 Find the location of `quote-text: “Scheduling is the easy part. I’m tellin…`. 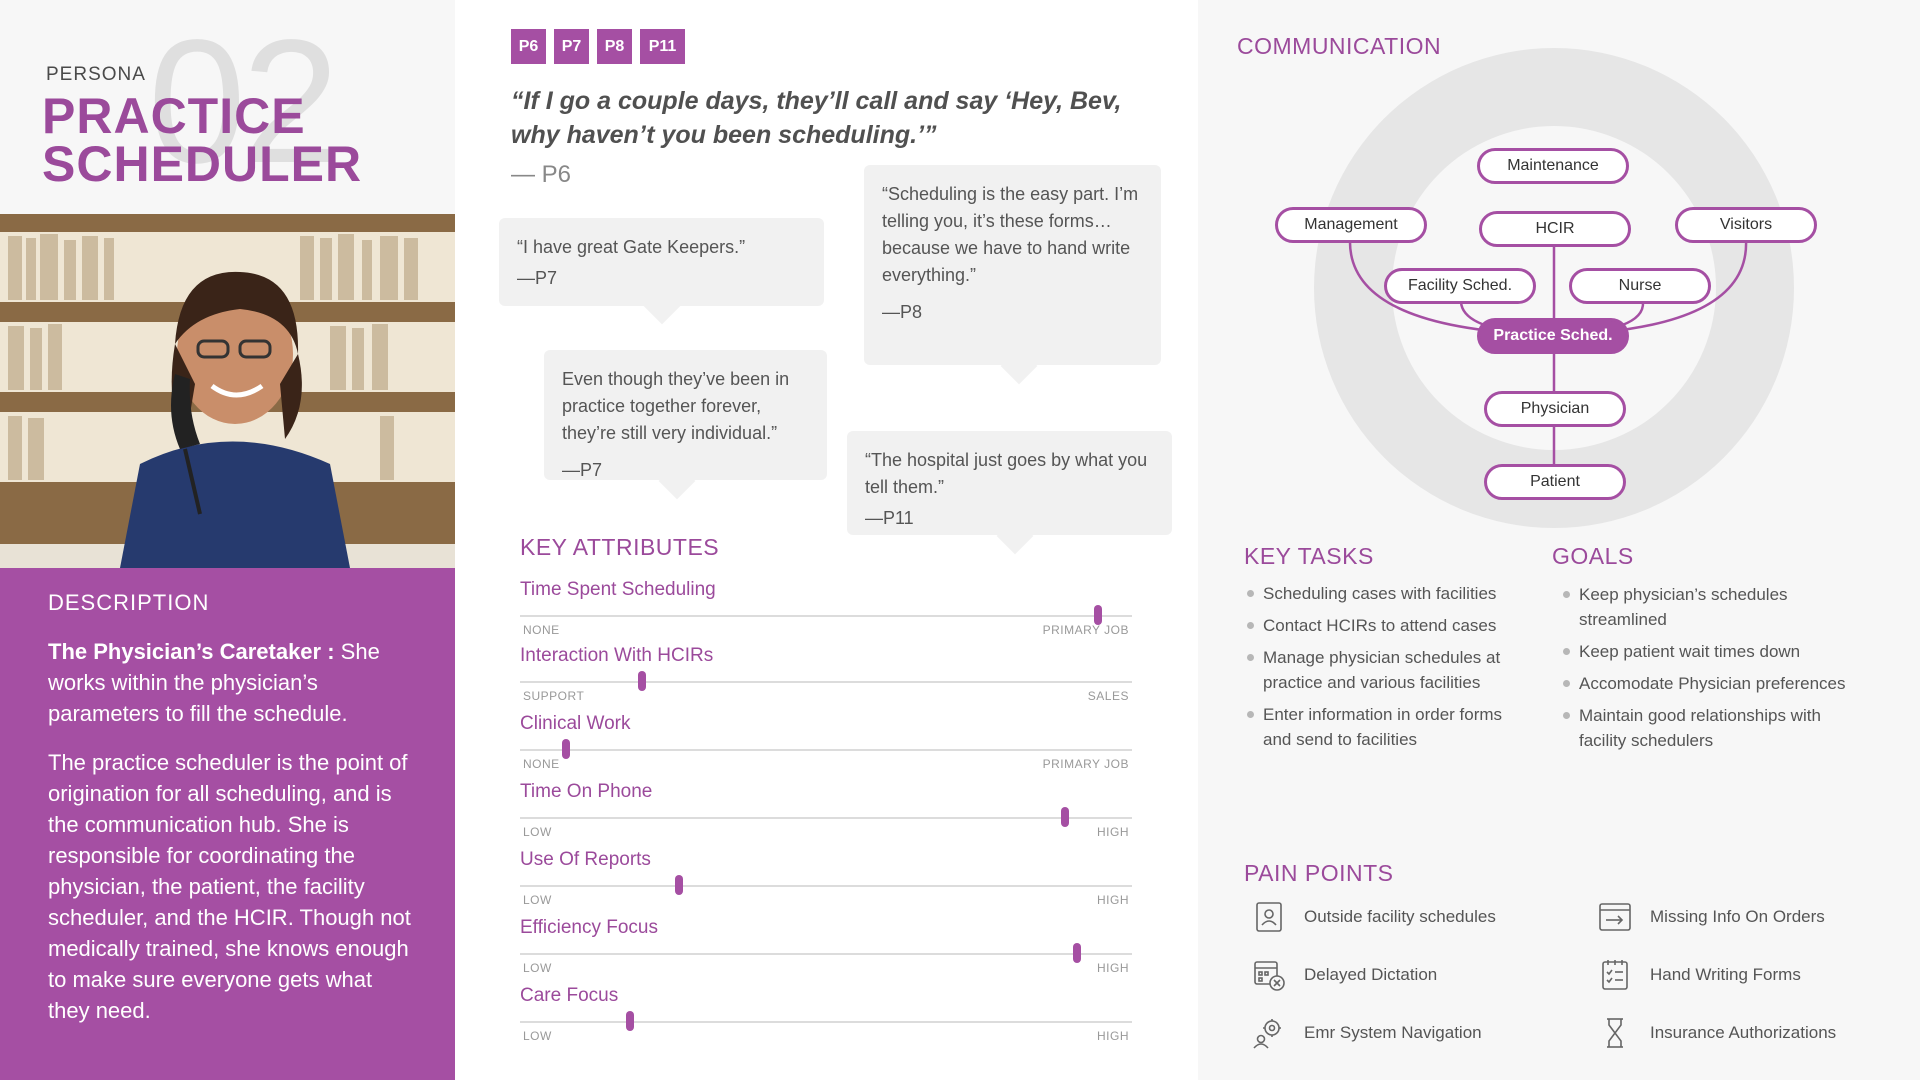

quote-text: “Scheduling is the easy part. I’m tellin… is located at coordinates (1010, 234).